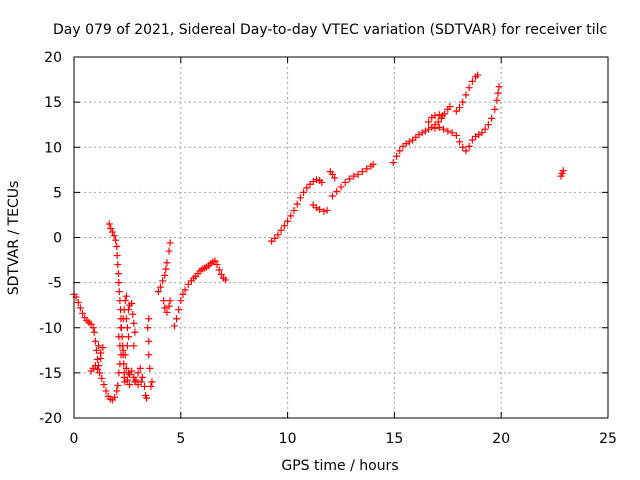 The image size is (640, 480). What do you see at coordinates (180, 439) in the screenshot?
I see `x-tick-label: 5` at bounding box center [180, 439].